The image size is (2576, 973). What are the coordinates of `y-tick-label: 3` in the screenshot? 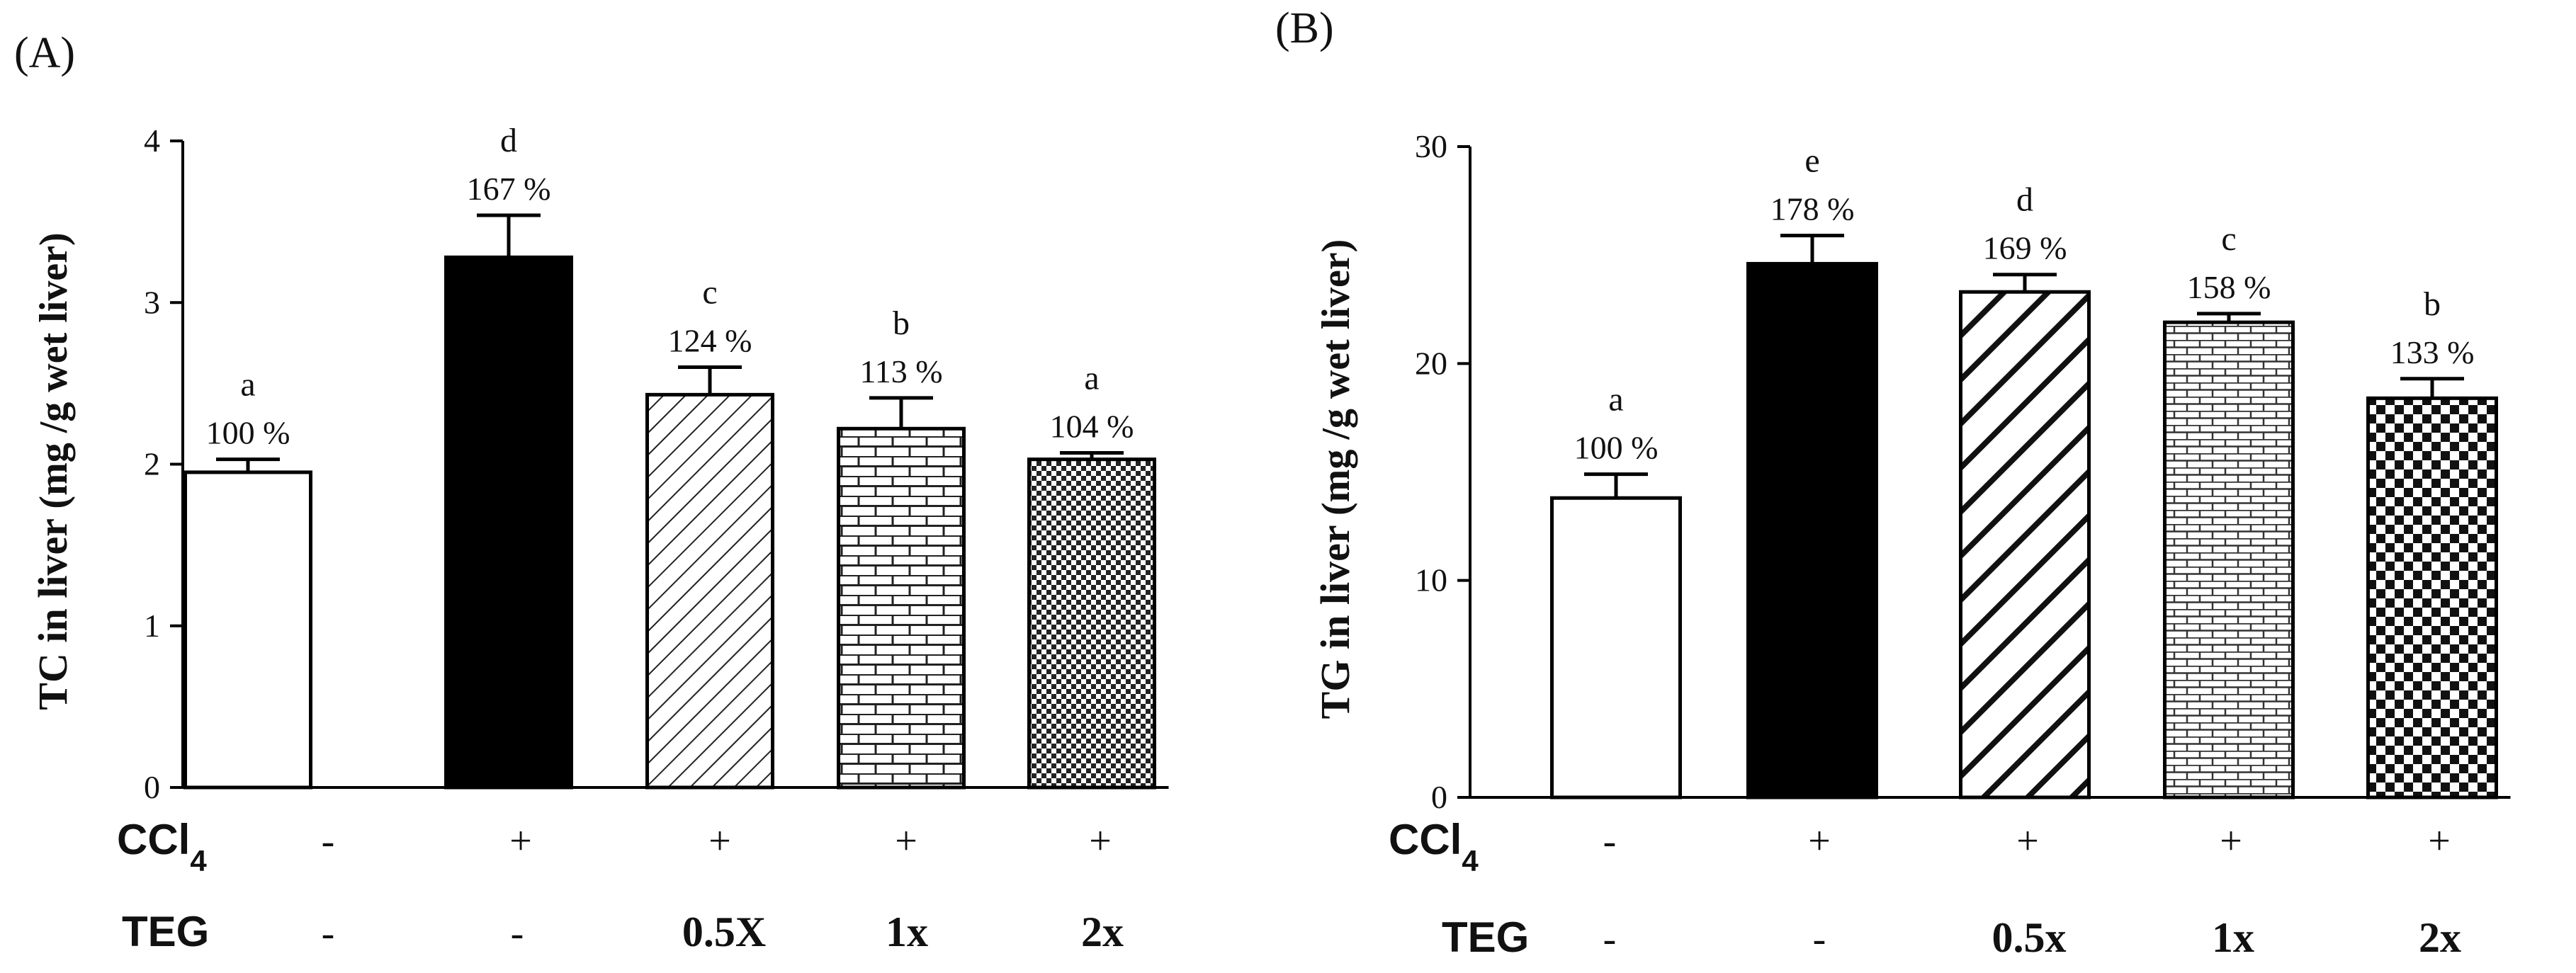 It's located at (152, 302).